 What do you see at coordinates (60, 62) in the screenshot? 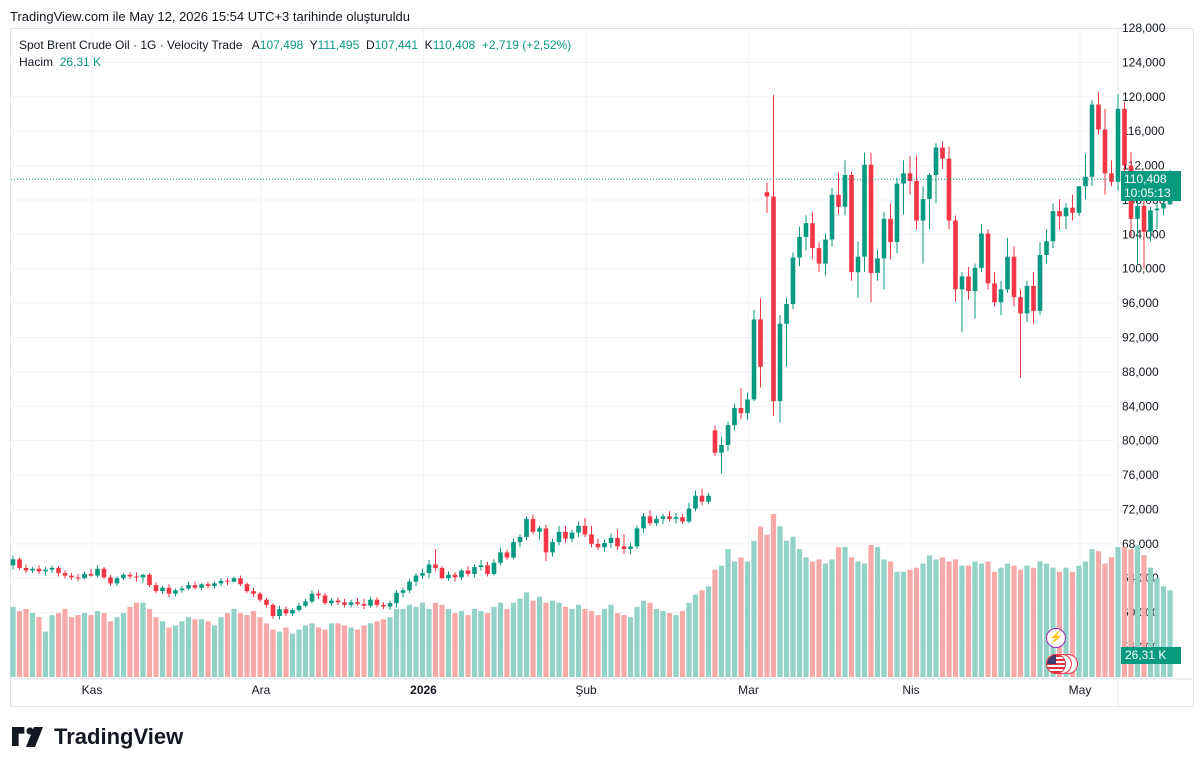
I see `volume-legend: Hacim 26,31 K` at bounding box center [60, 62].